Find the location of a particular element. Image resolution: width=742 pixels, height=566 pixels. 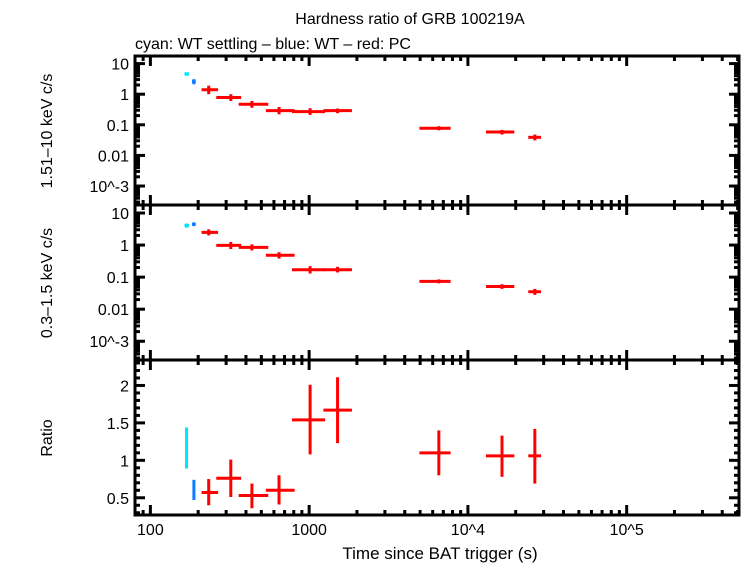

x-axis-label: Time since BAT trigger (s) is located at coordinates (439, 553).